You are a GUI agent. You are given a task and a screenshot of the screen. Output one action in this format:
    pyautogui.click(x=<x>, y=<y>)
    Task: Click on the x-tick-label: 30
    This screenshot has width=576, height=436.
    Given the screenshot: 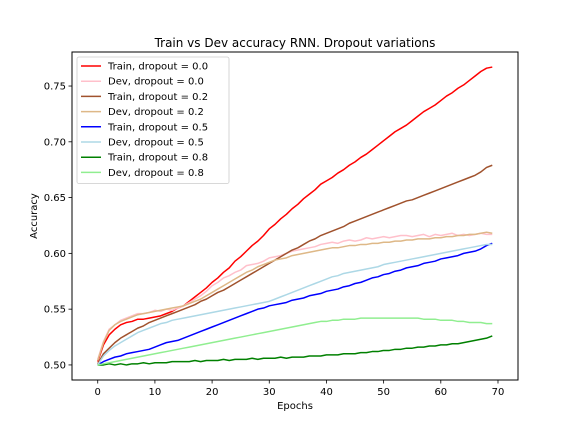 What is the action you would take?
    pyautogui.click(x=269, y=392)
    